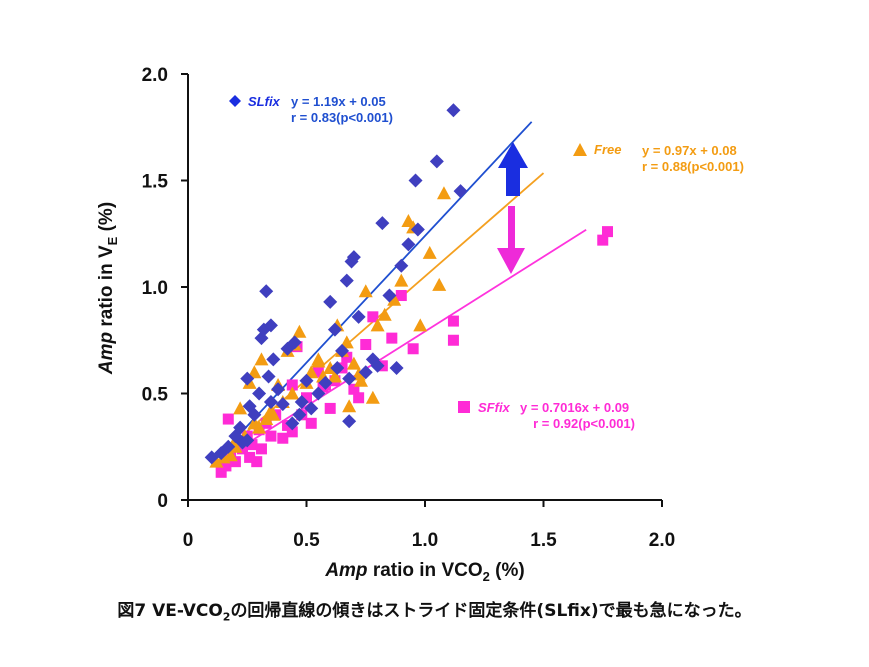 The width and height of the screenshot is (869, 667). What do you see at coordinates (662, 540) in the screenshot?
I see `x-tick-label: 2.0` at bounding box center [662, 540].